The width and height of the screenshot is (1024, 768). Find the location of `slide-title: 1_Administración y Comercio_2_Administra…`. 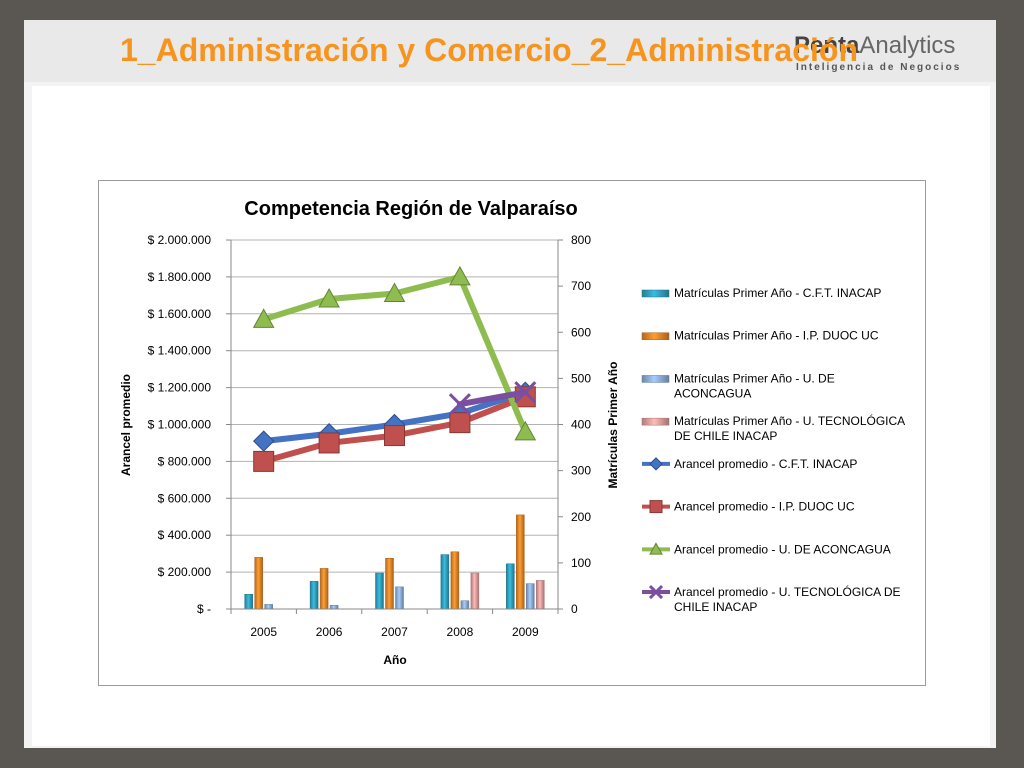

slide-title: 1_Administración y Comercio_2_Administra… is located at coordinates (489, 50).